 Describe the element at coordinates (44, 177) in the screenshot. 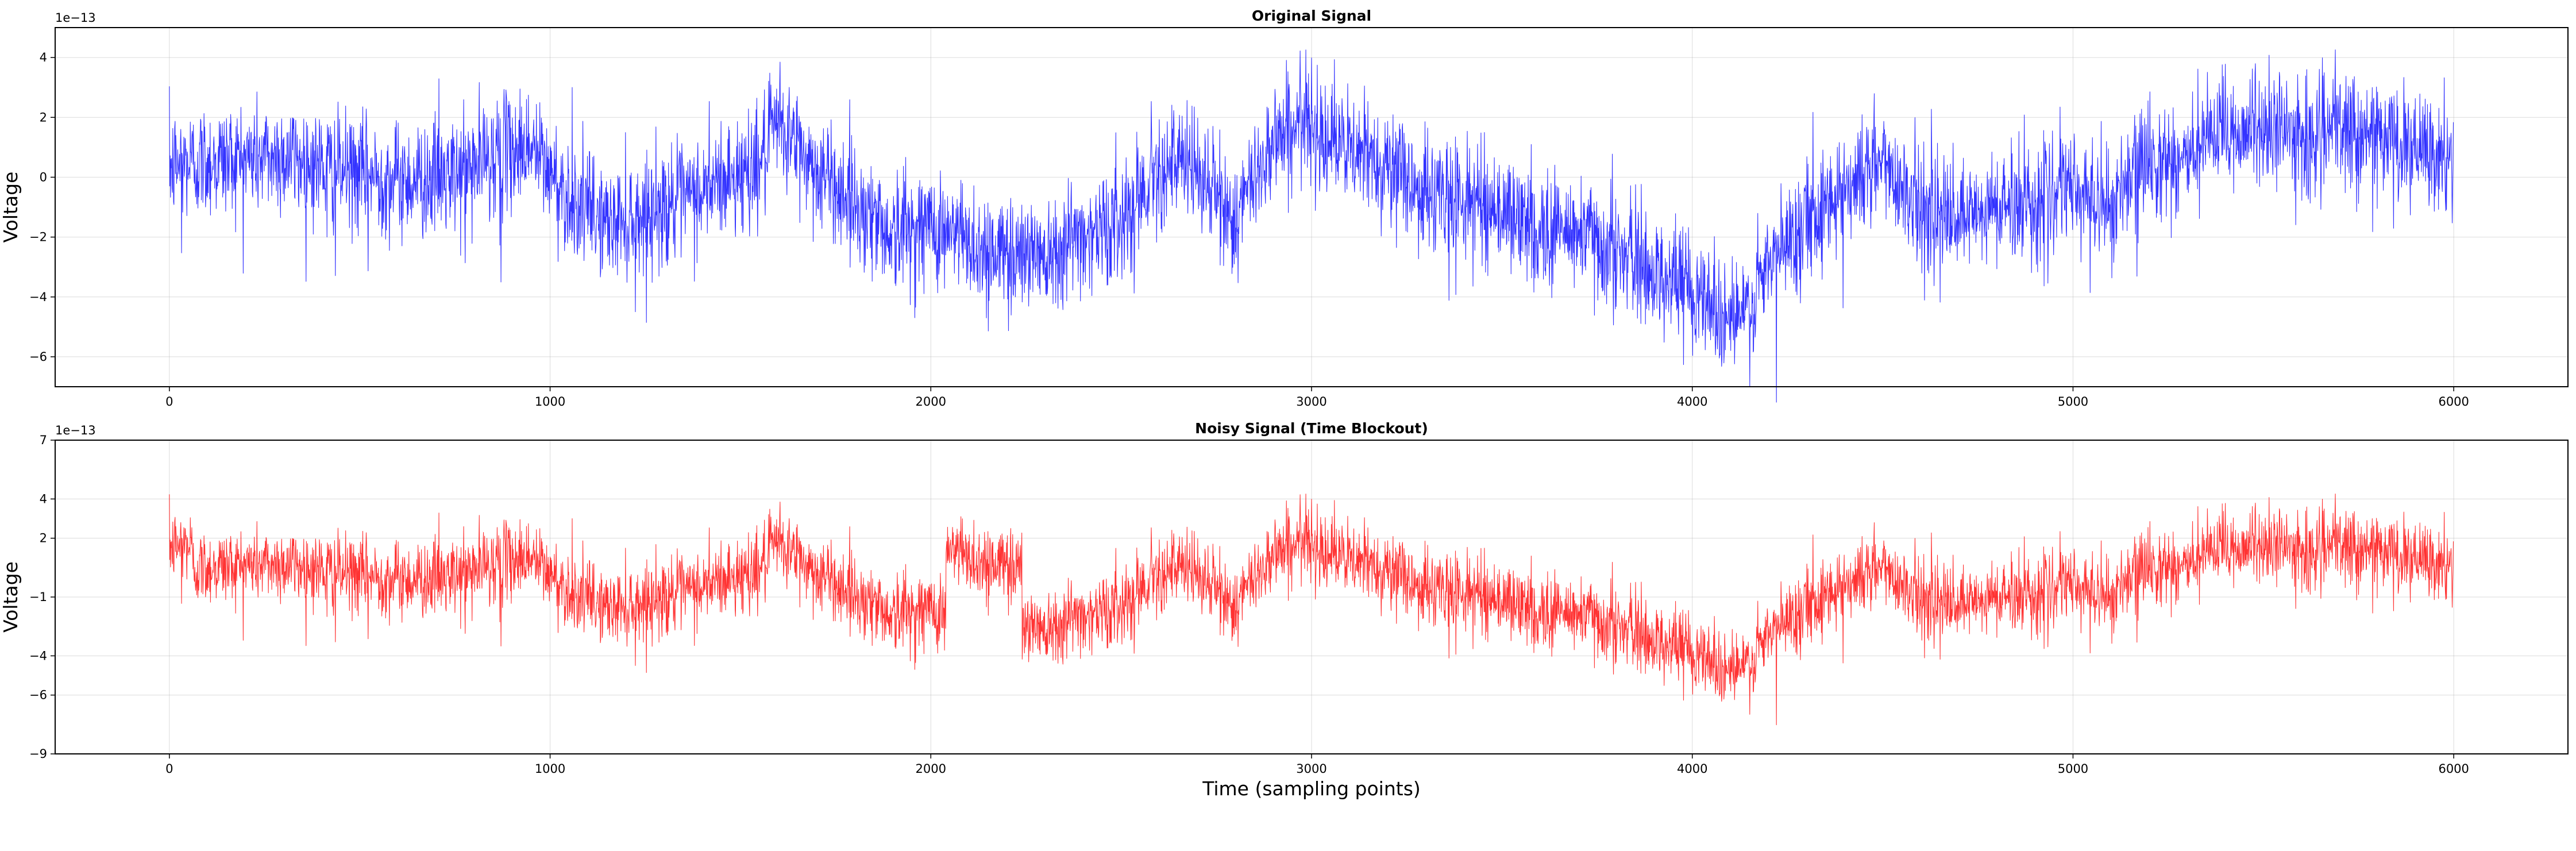

I see `y-tick-label: 0` at that location.